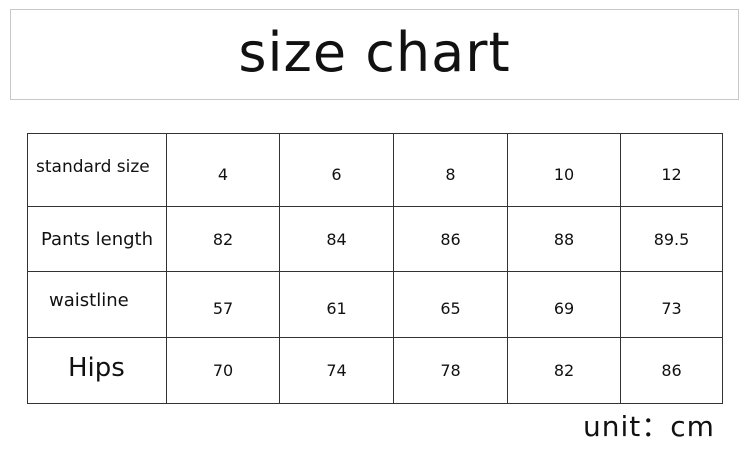 This screenshot has height=449, width=750. What do you see at coordinates (671, 304) in the screenshot?
I see `table-cell: 73` at bounding box center [671, 304].